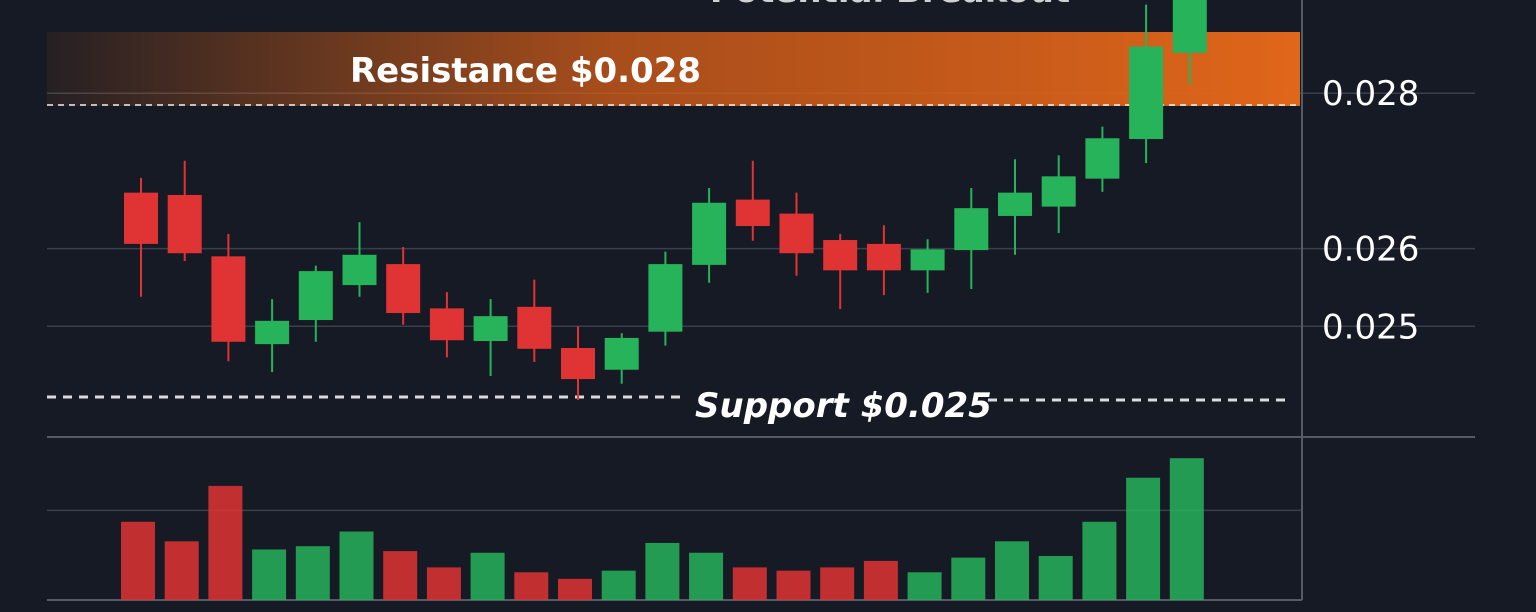 The width and height of the screenshot is (1536, 612). I want to click on resistance-band, so click(673, 69).